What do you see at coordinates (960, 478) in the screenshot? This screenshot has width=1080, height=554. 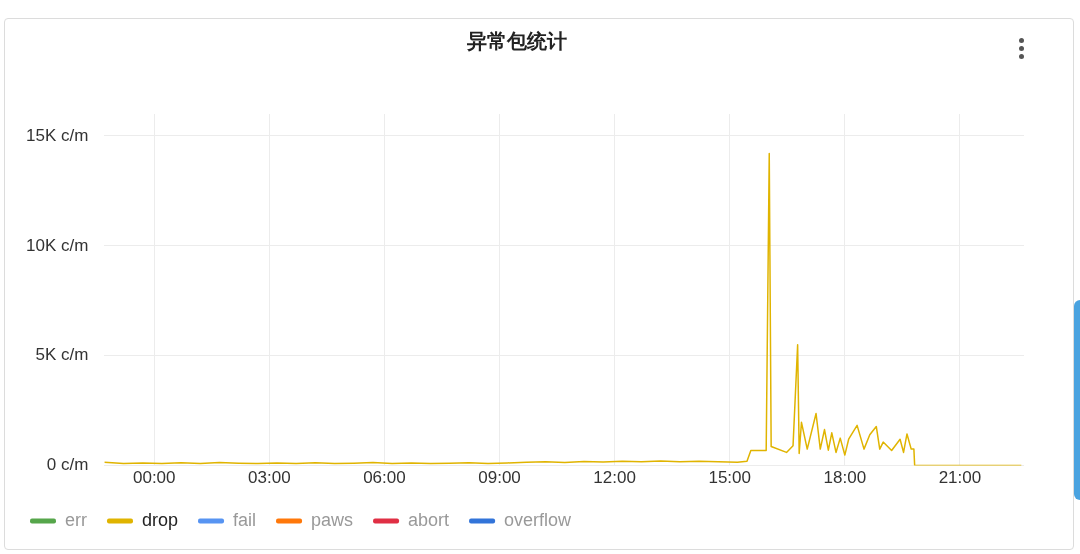 I see `x-tick-label: 21:00` at bounding box center [960, 478].